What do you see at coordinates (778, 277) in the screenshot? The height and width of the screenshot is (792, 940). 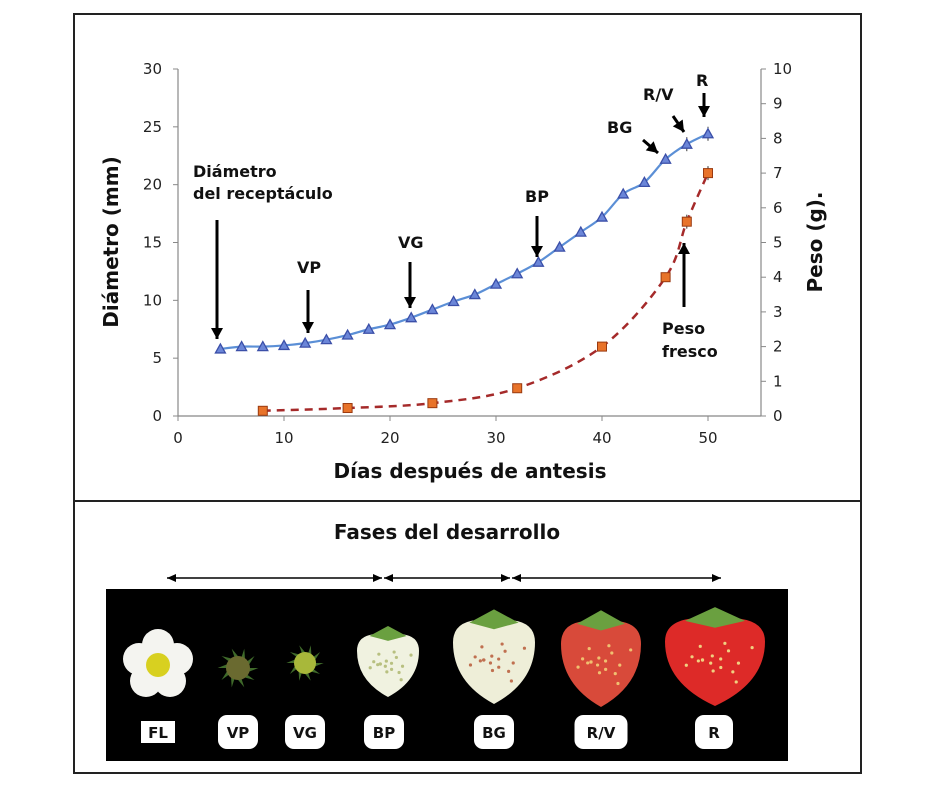 I see `y2-tick-label: 4` at bounding box center [778, 277].